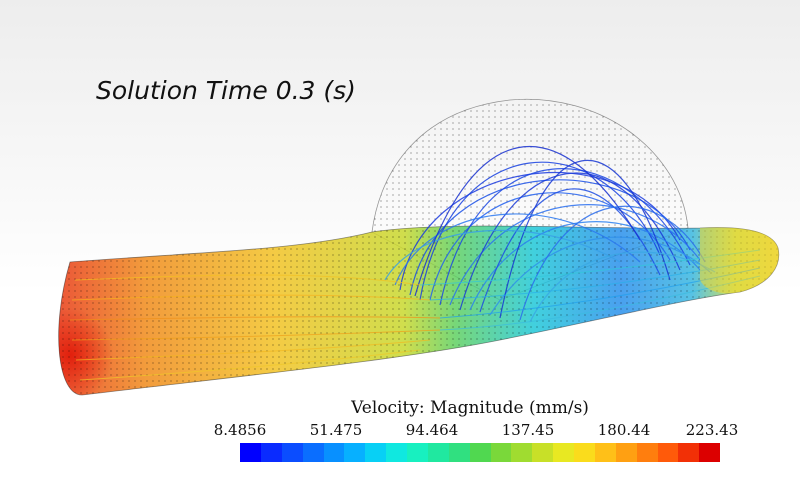  I want to click on legend-tick: 8.4856, so click(240, 430).